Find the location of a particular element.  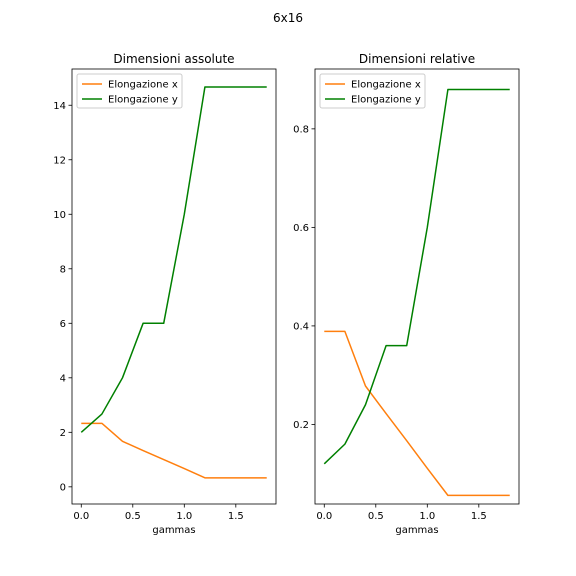

figure-suptitle: 6x16 is located at coordinates (288, 18).